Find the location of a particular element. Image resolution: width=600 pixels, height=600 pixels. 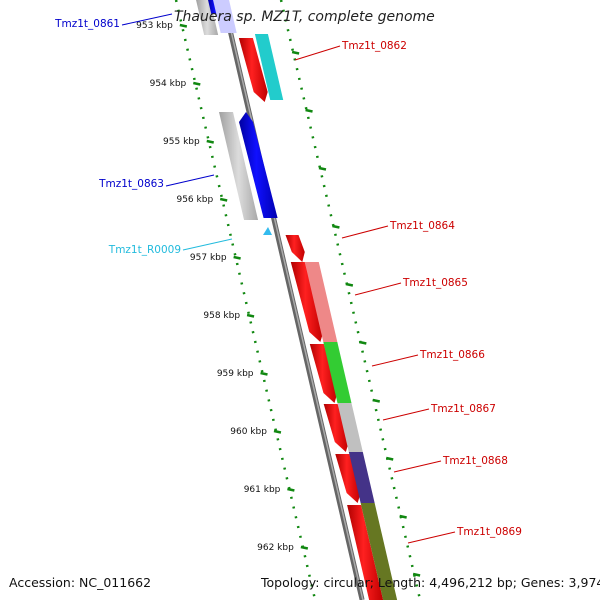

cog-box-red is located at coordinates (321, 302).